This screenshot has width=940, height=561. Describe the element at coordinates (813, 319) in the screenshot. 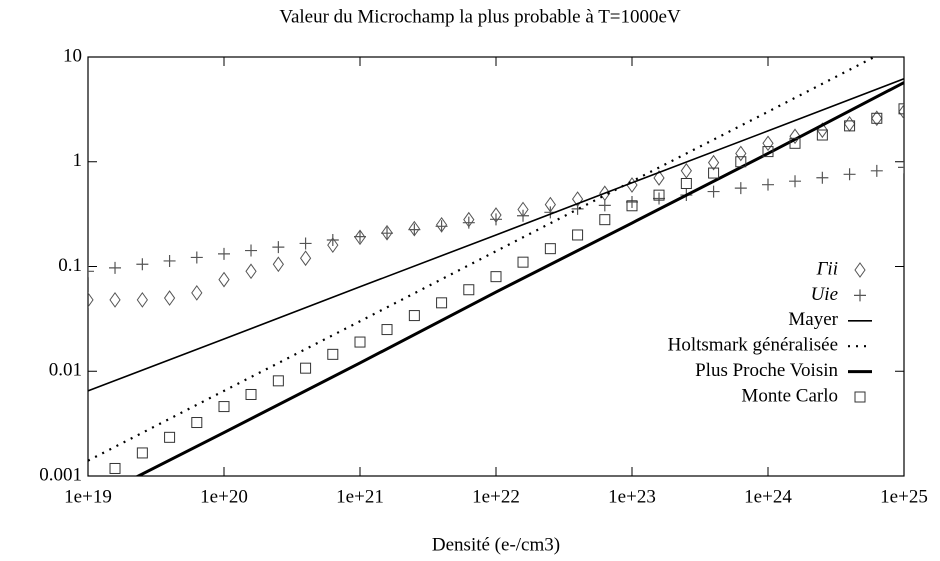

I see `legend-label: Mayer` at that location.